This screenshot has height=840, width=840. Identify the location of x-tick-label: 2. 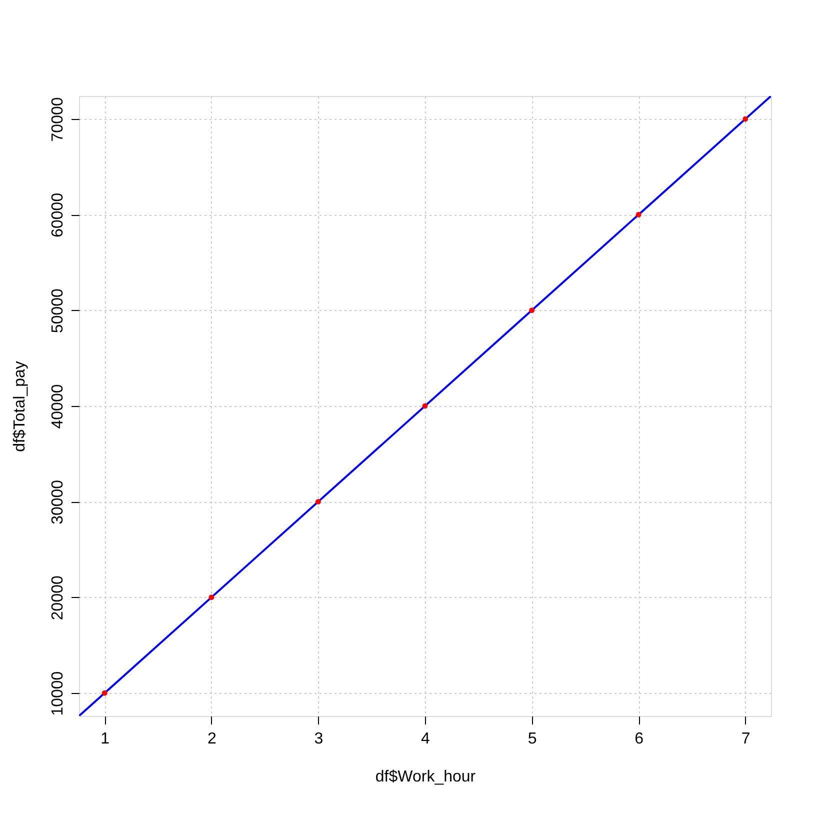
(211, 739).